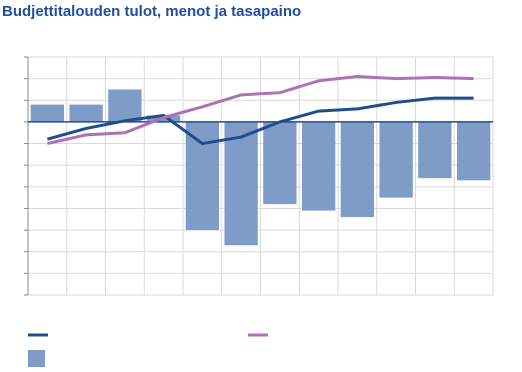 Image resolution: width=522 pixels, height=372 pixels. Describe the element at coordinates (260, 121) in the screenshot. I see `line` at that location.